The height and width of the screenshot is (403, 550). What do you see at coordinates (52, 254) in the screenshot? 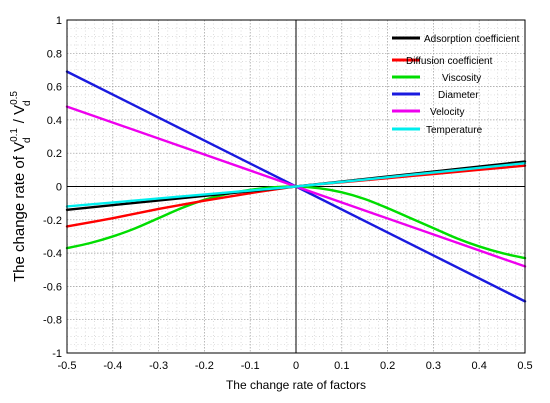
I see `y-tick-label: -0.4` at bounding box center [52, 254].